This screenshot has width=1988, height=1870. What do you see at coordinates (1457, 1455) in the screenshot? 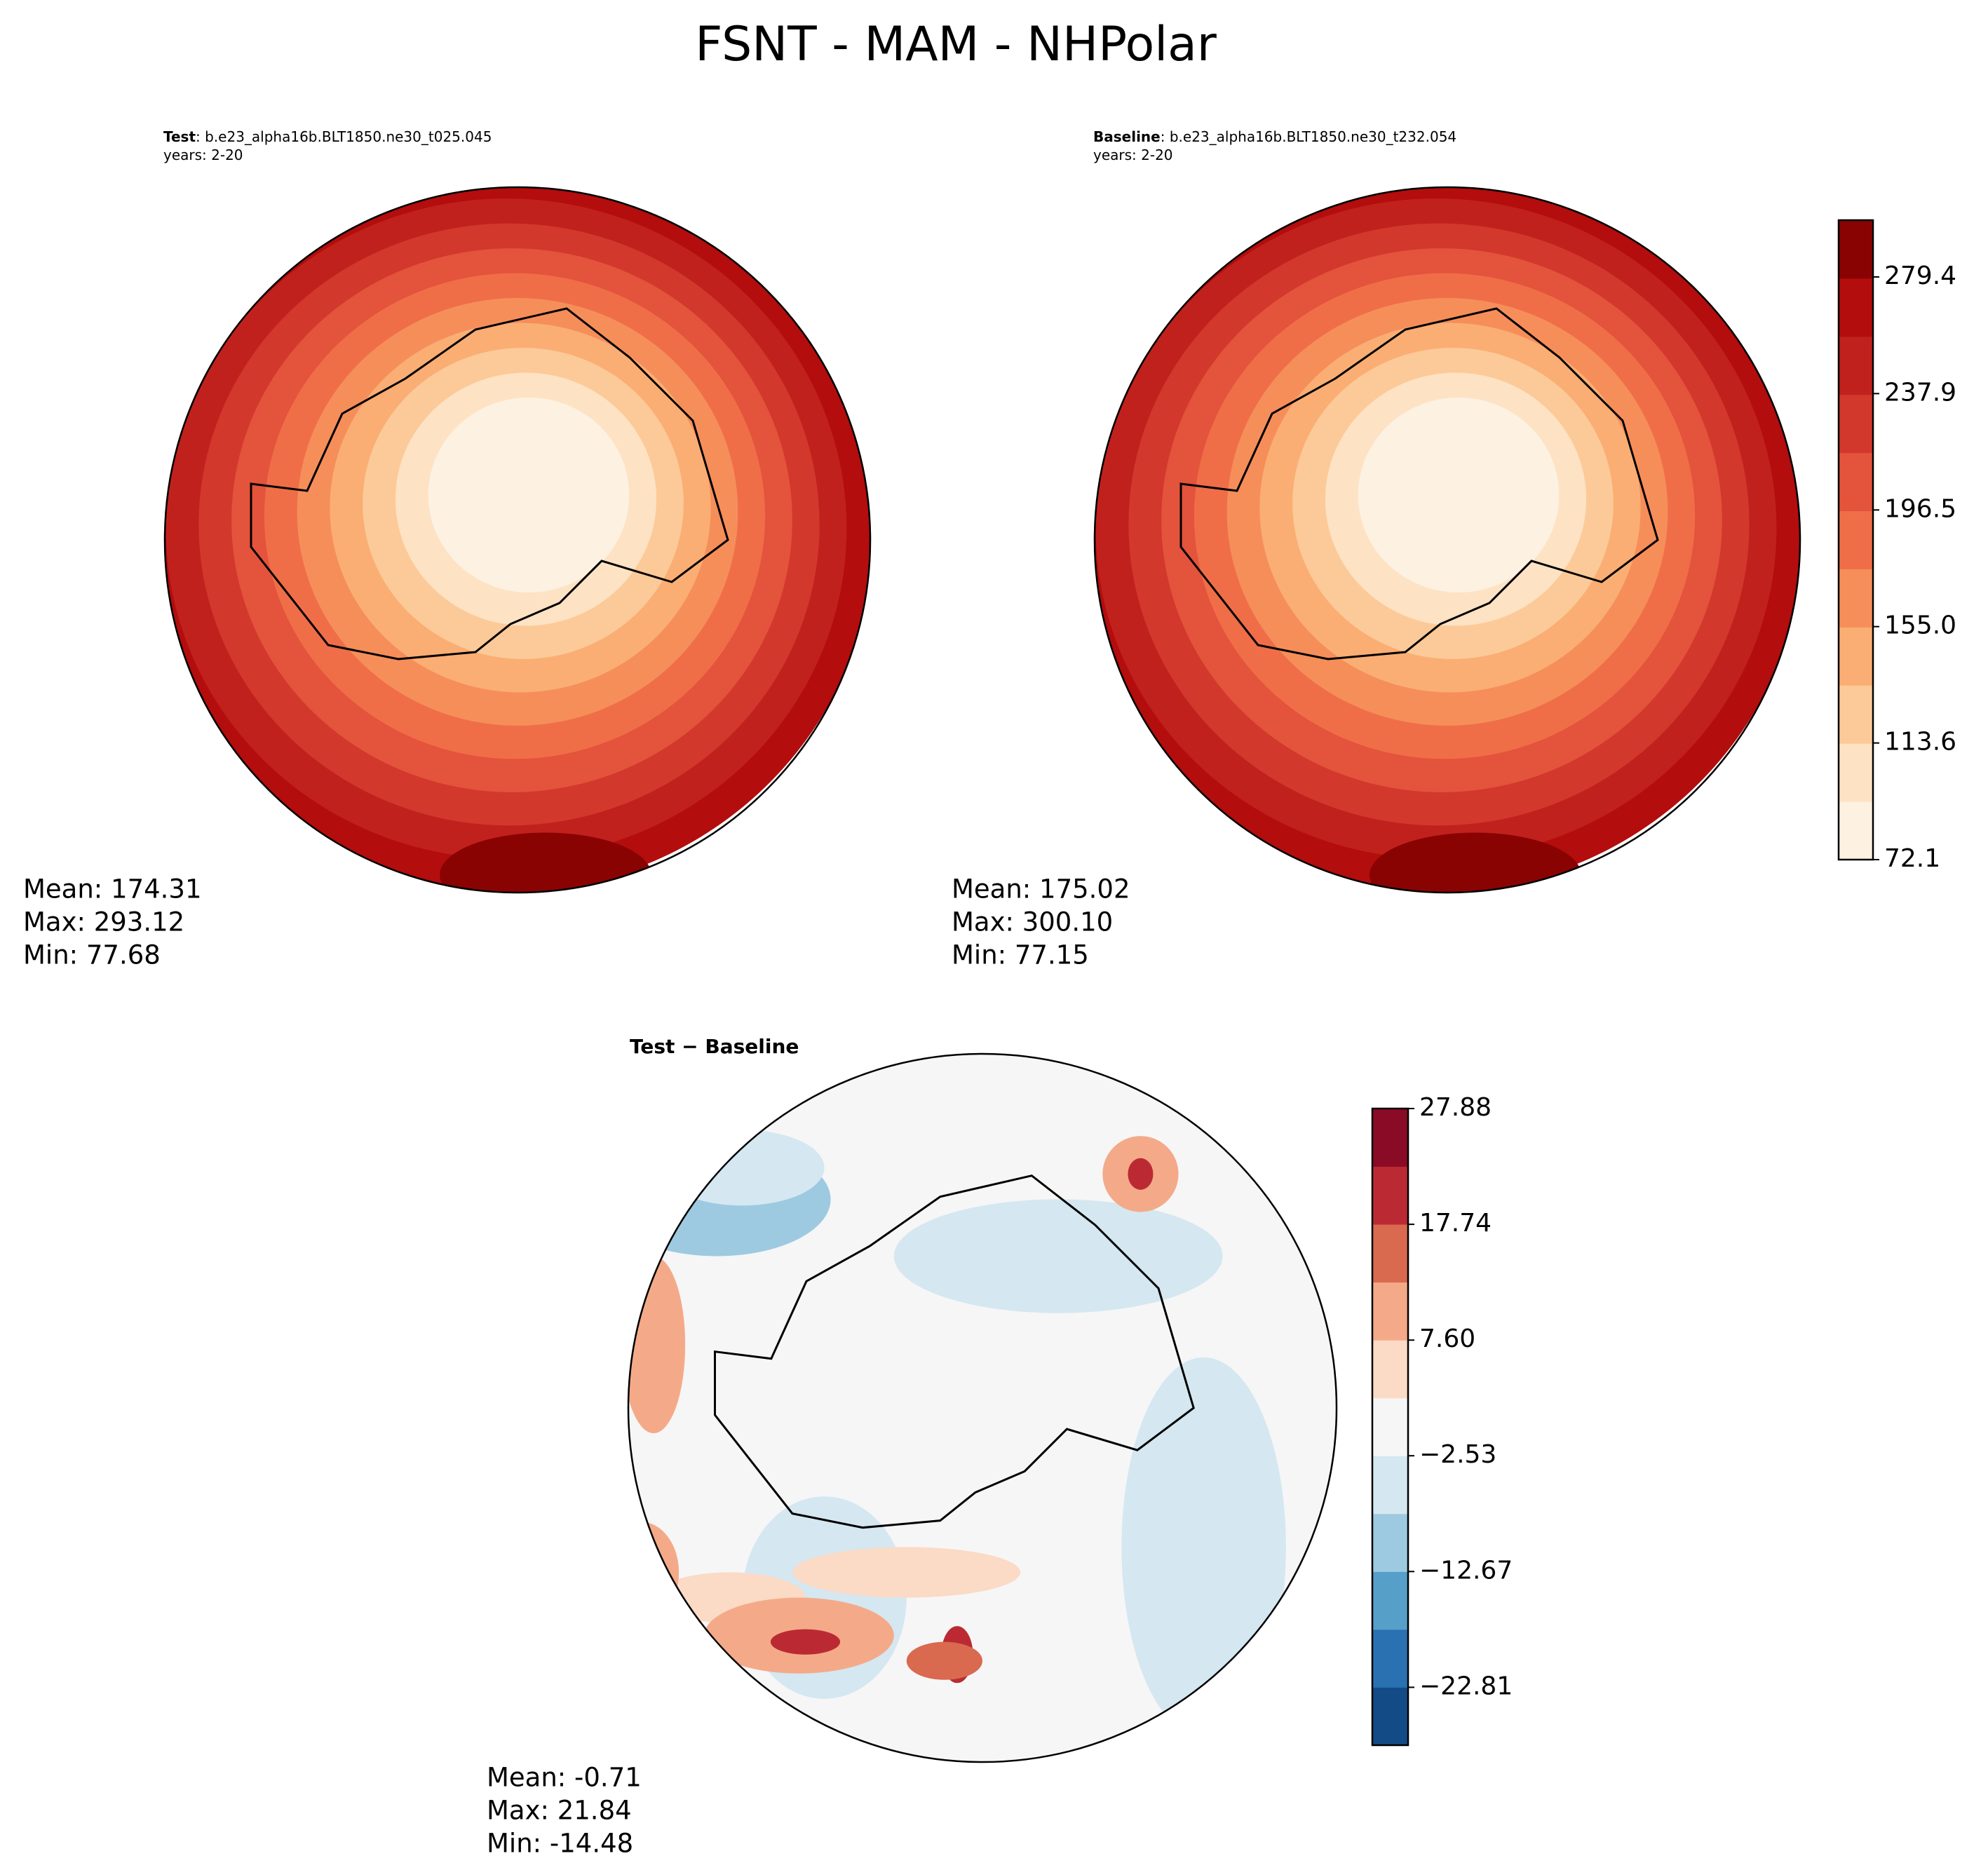
I see `colorbar-tick-label: −2.53` at bounding box center [1457, 1455].